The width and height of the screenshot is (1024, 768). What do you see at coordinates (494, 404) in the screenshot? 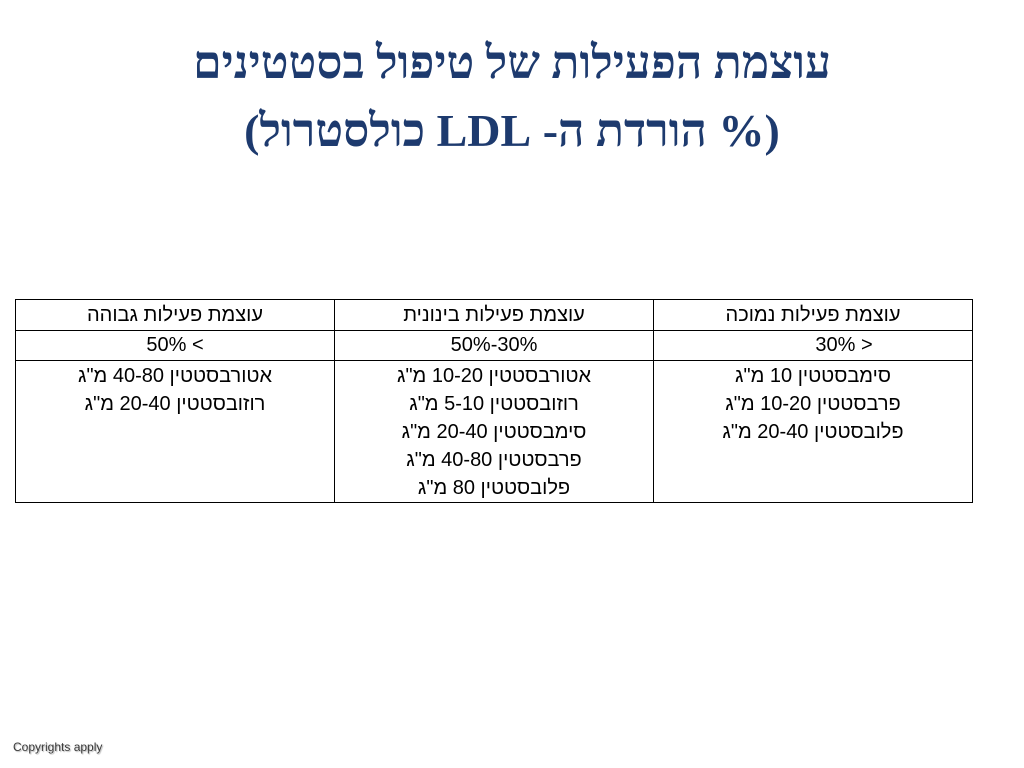
I see `drug-dose-line: רוזובסטטין 5-10 מ"ג` at bounding box center [494, 404].